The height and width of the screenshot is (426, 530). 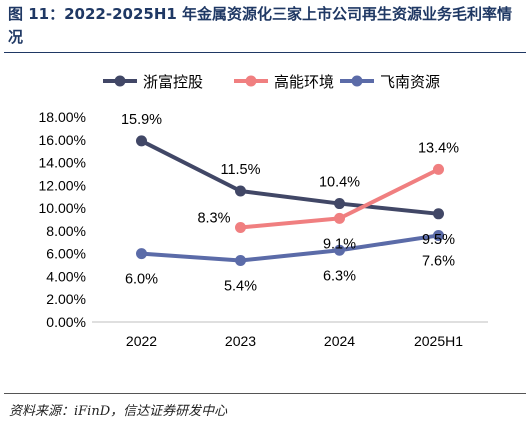 I want to click on y-tick-label: 6.00%, so click(x=66, y=254).